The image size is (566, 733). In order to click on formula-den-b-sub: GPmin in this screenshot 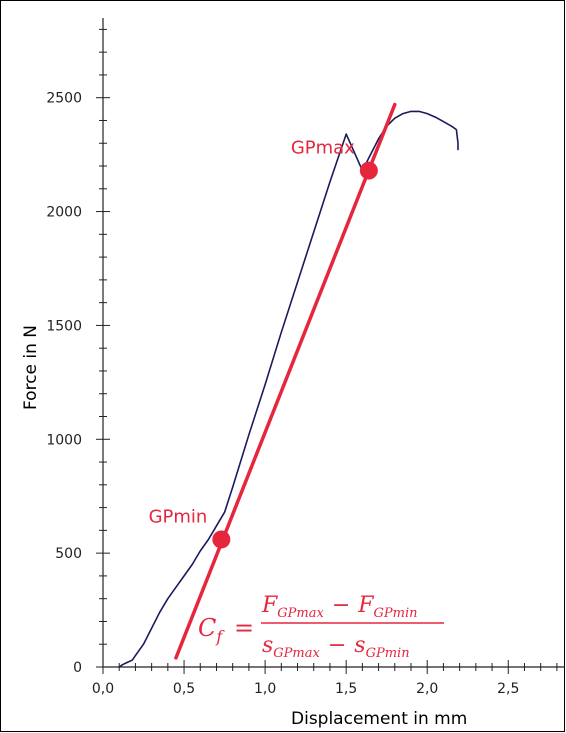, I will do `click(388, 653)`.